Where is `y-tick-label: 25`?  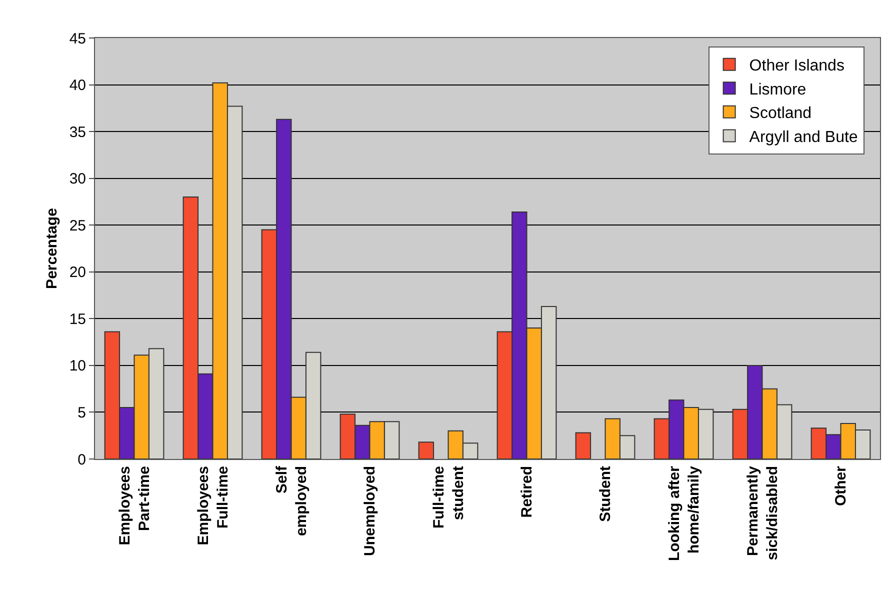
y-tick-label: 25 is located at coordinates (77, 225).